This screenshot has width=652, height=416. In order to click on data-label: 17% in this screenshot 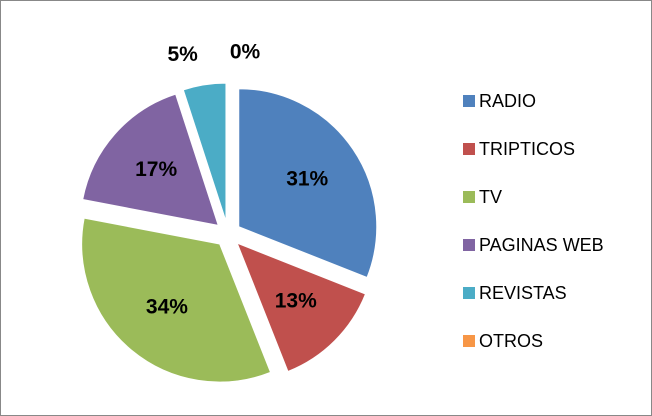, I will do `click(156, 169)`.